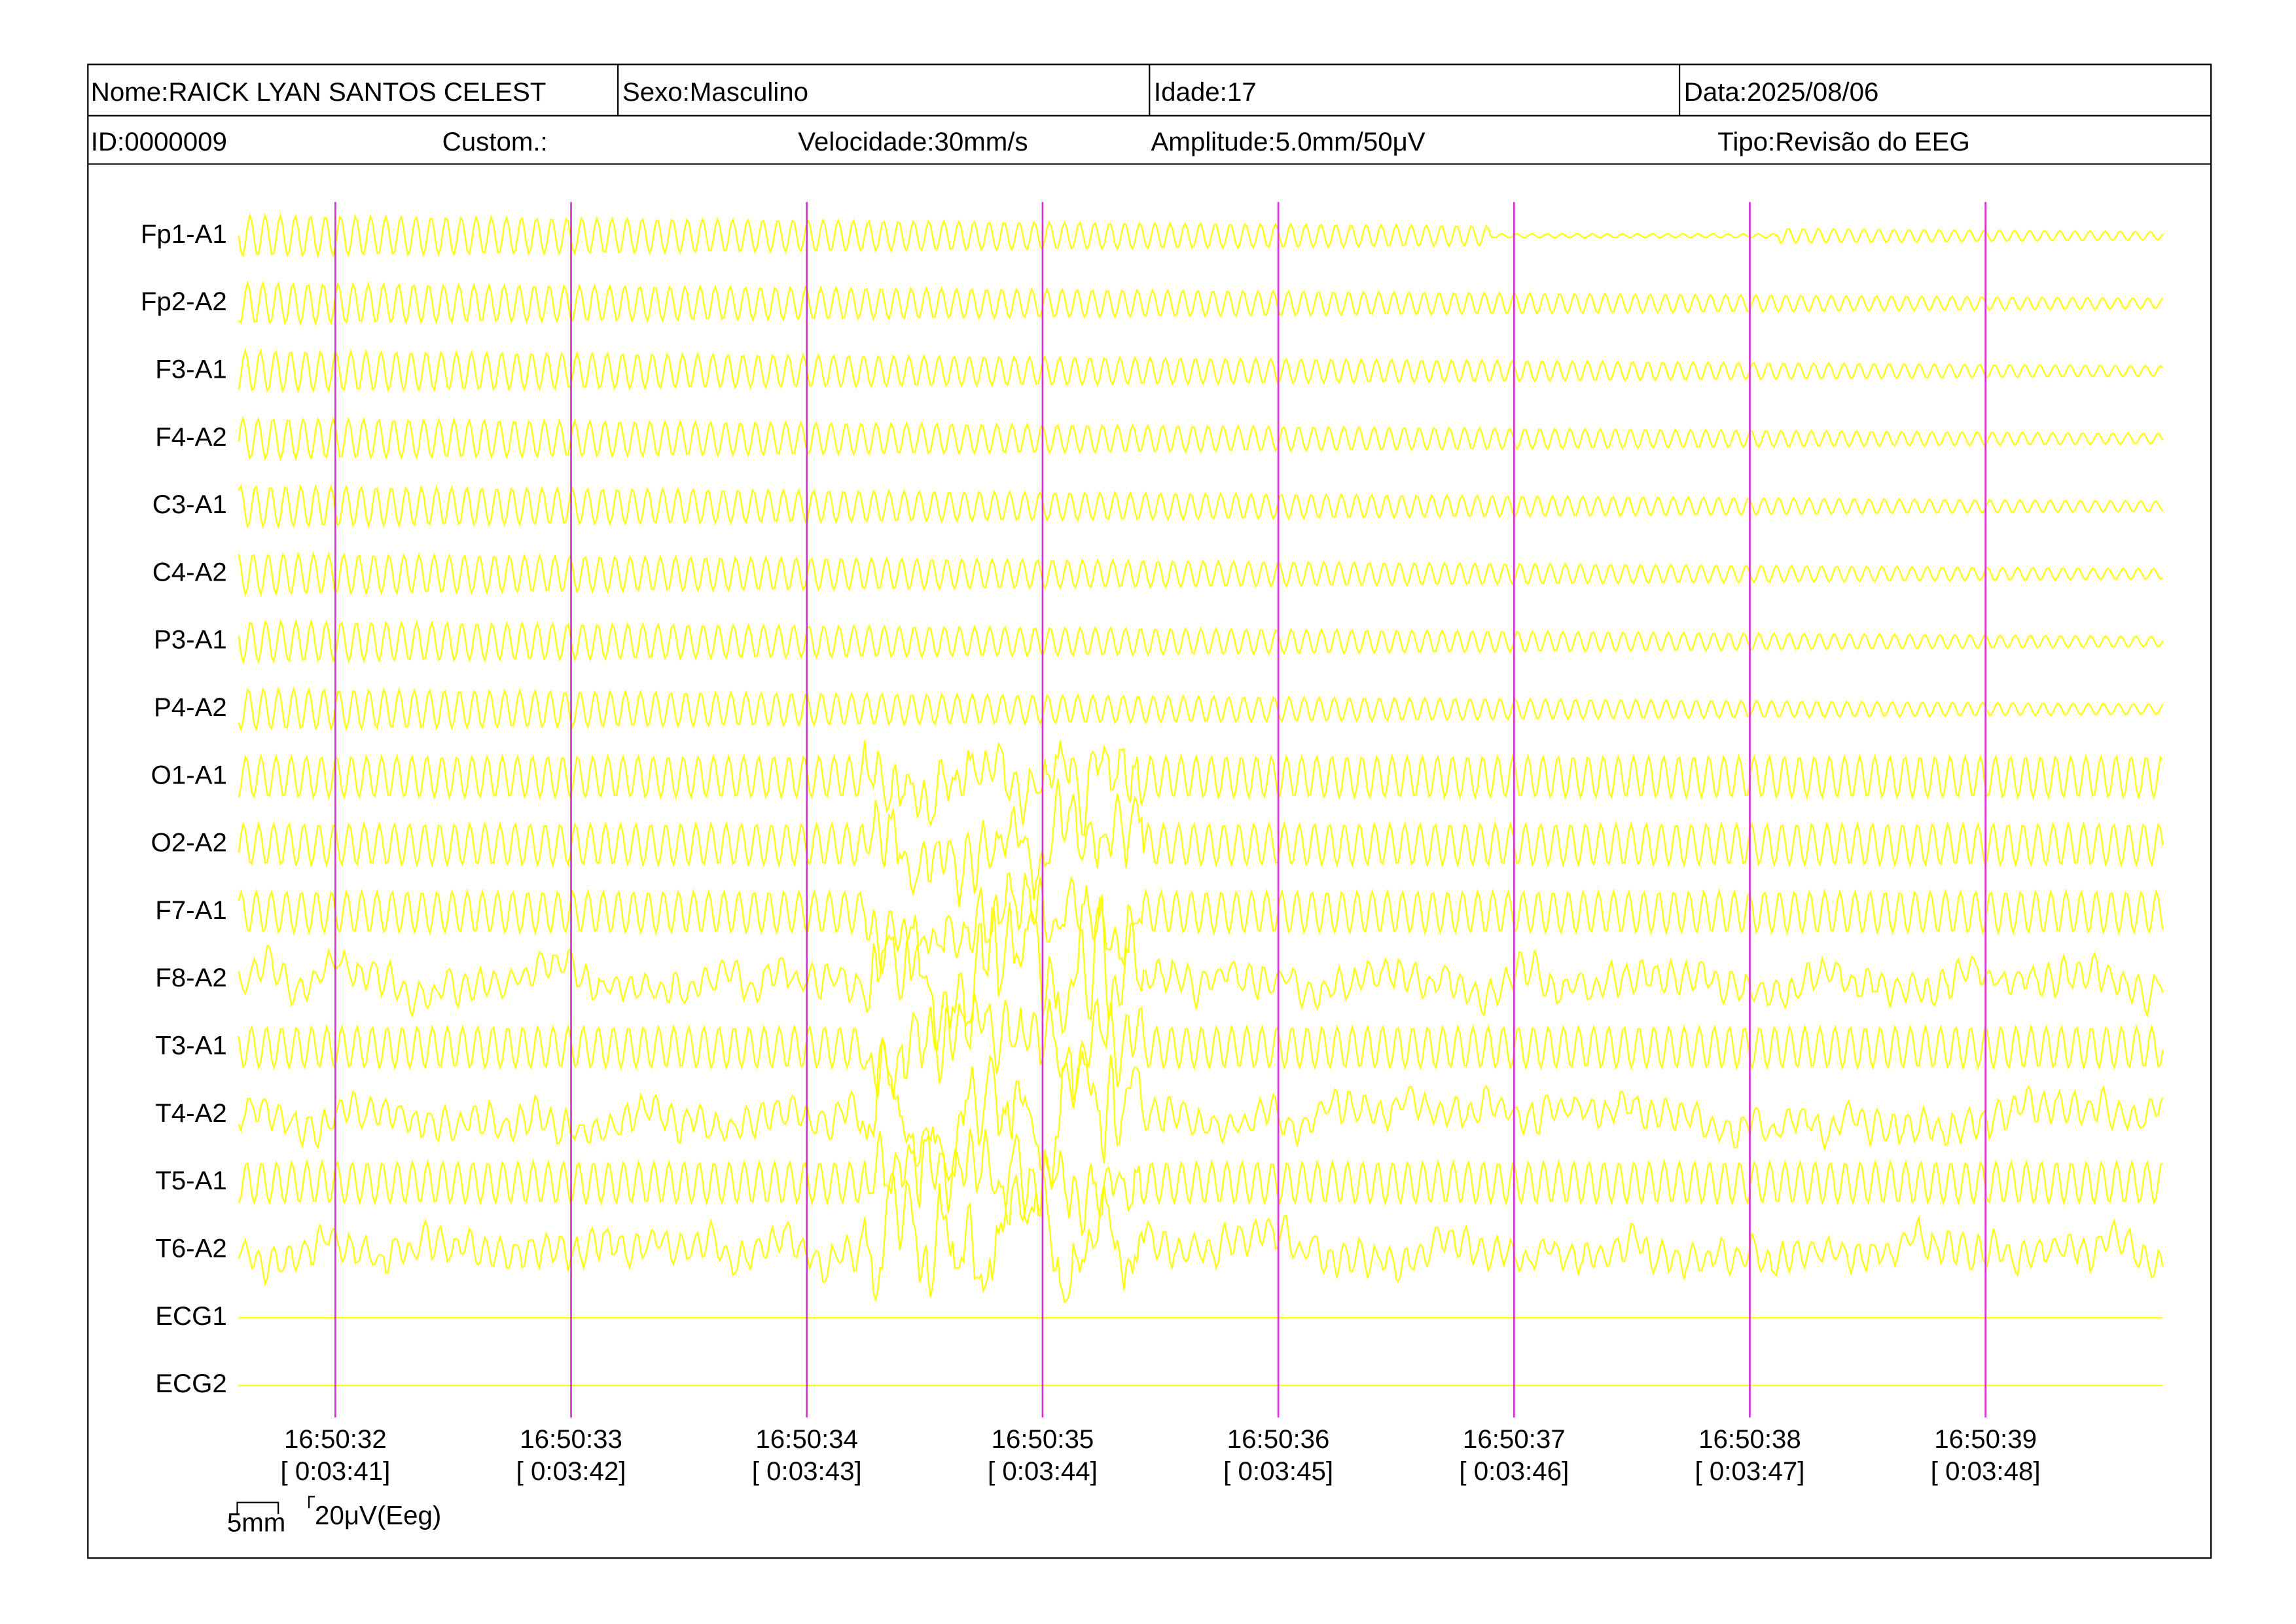  Describe the element at coordinates (191, 1383) in the screenshot. I see `channel-label: ECG2` at that location.